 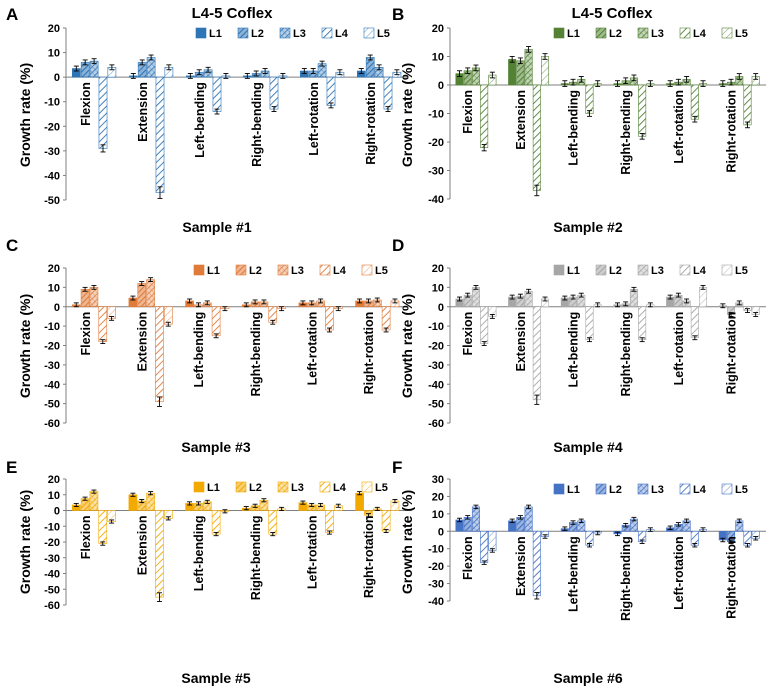 What do you see at coordinates (492, 540) in the screenshot?
I see `bar-l5-flexion` at bounding box center [492, 540].